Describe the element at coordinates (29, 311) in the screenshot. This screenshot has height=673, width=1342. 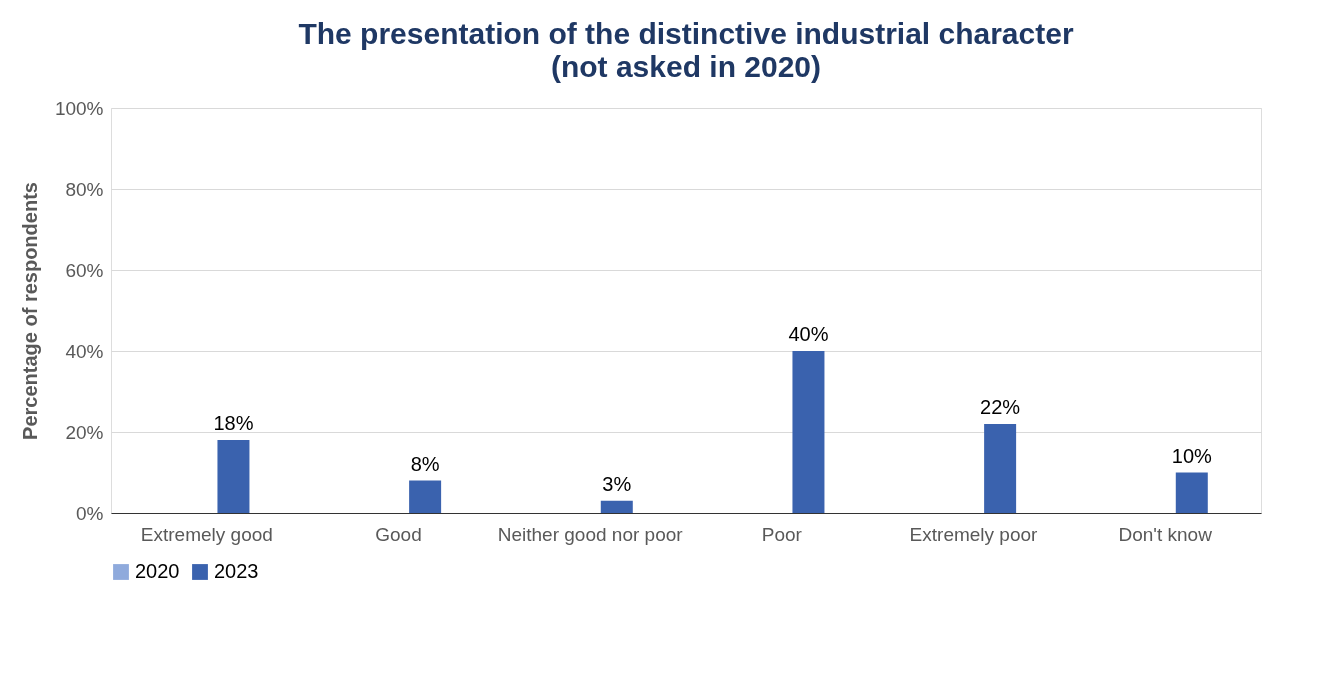
I see `y-axis-title: Percentage of respondents` at that location.